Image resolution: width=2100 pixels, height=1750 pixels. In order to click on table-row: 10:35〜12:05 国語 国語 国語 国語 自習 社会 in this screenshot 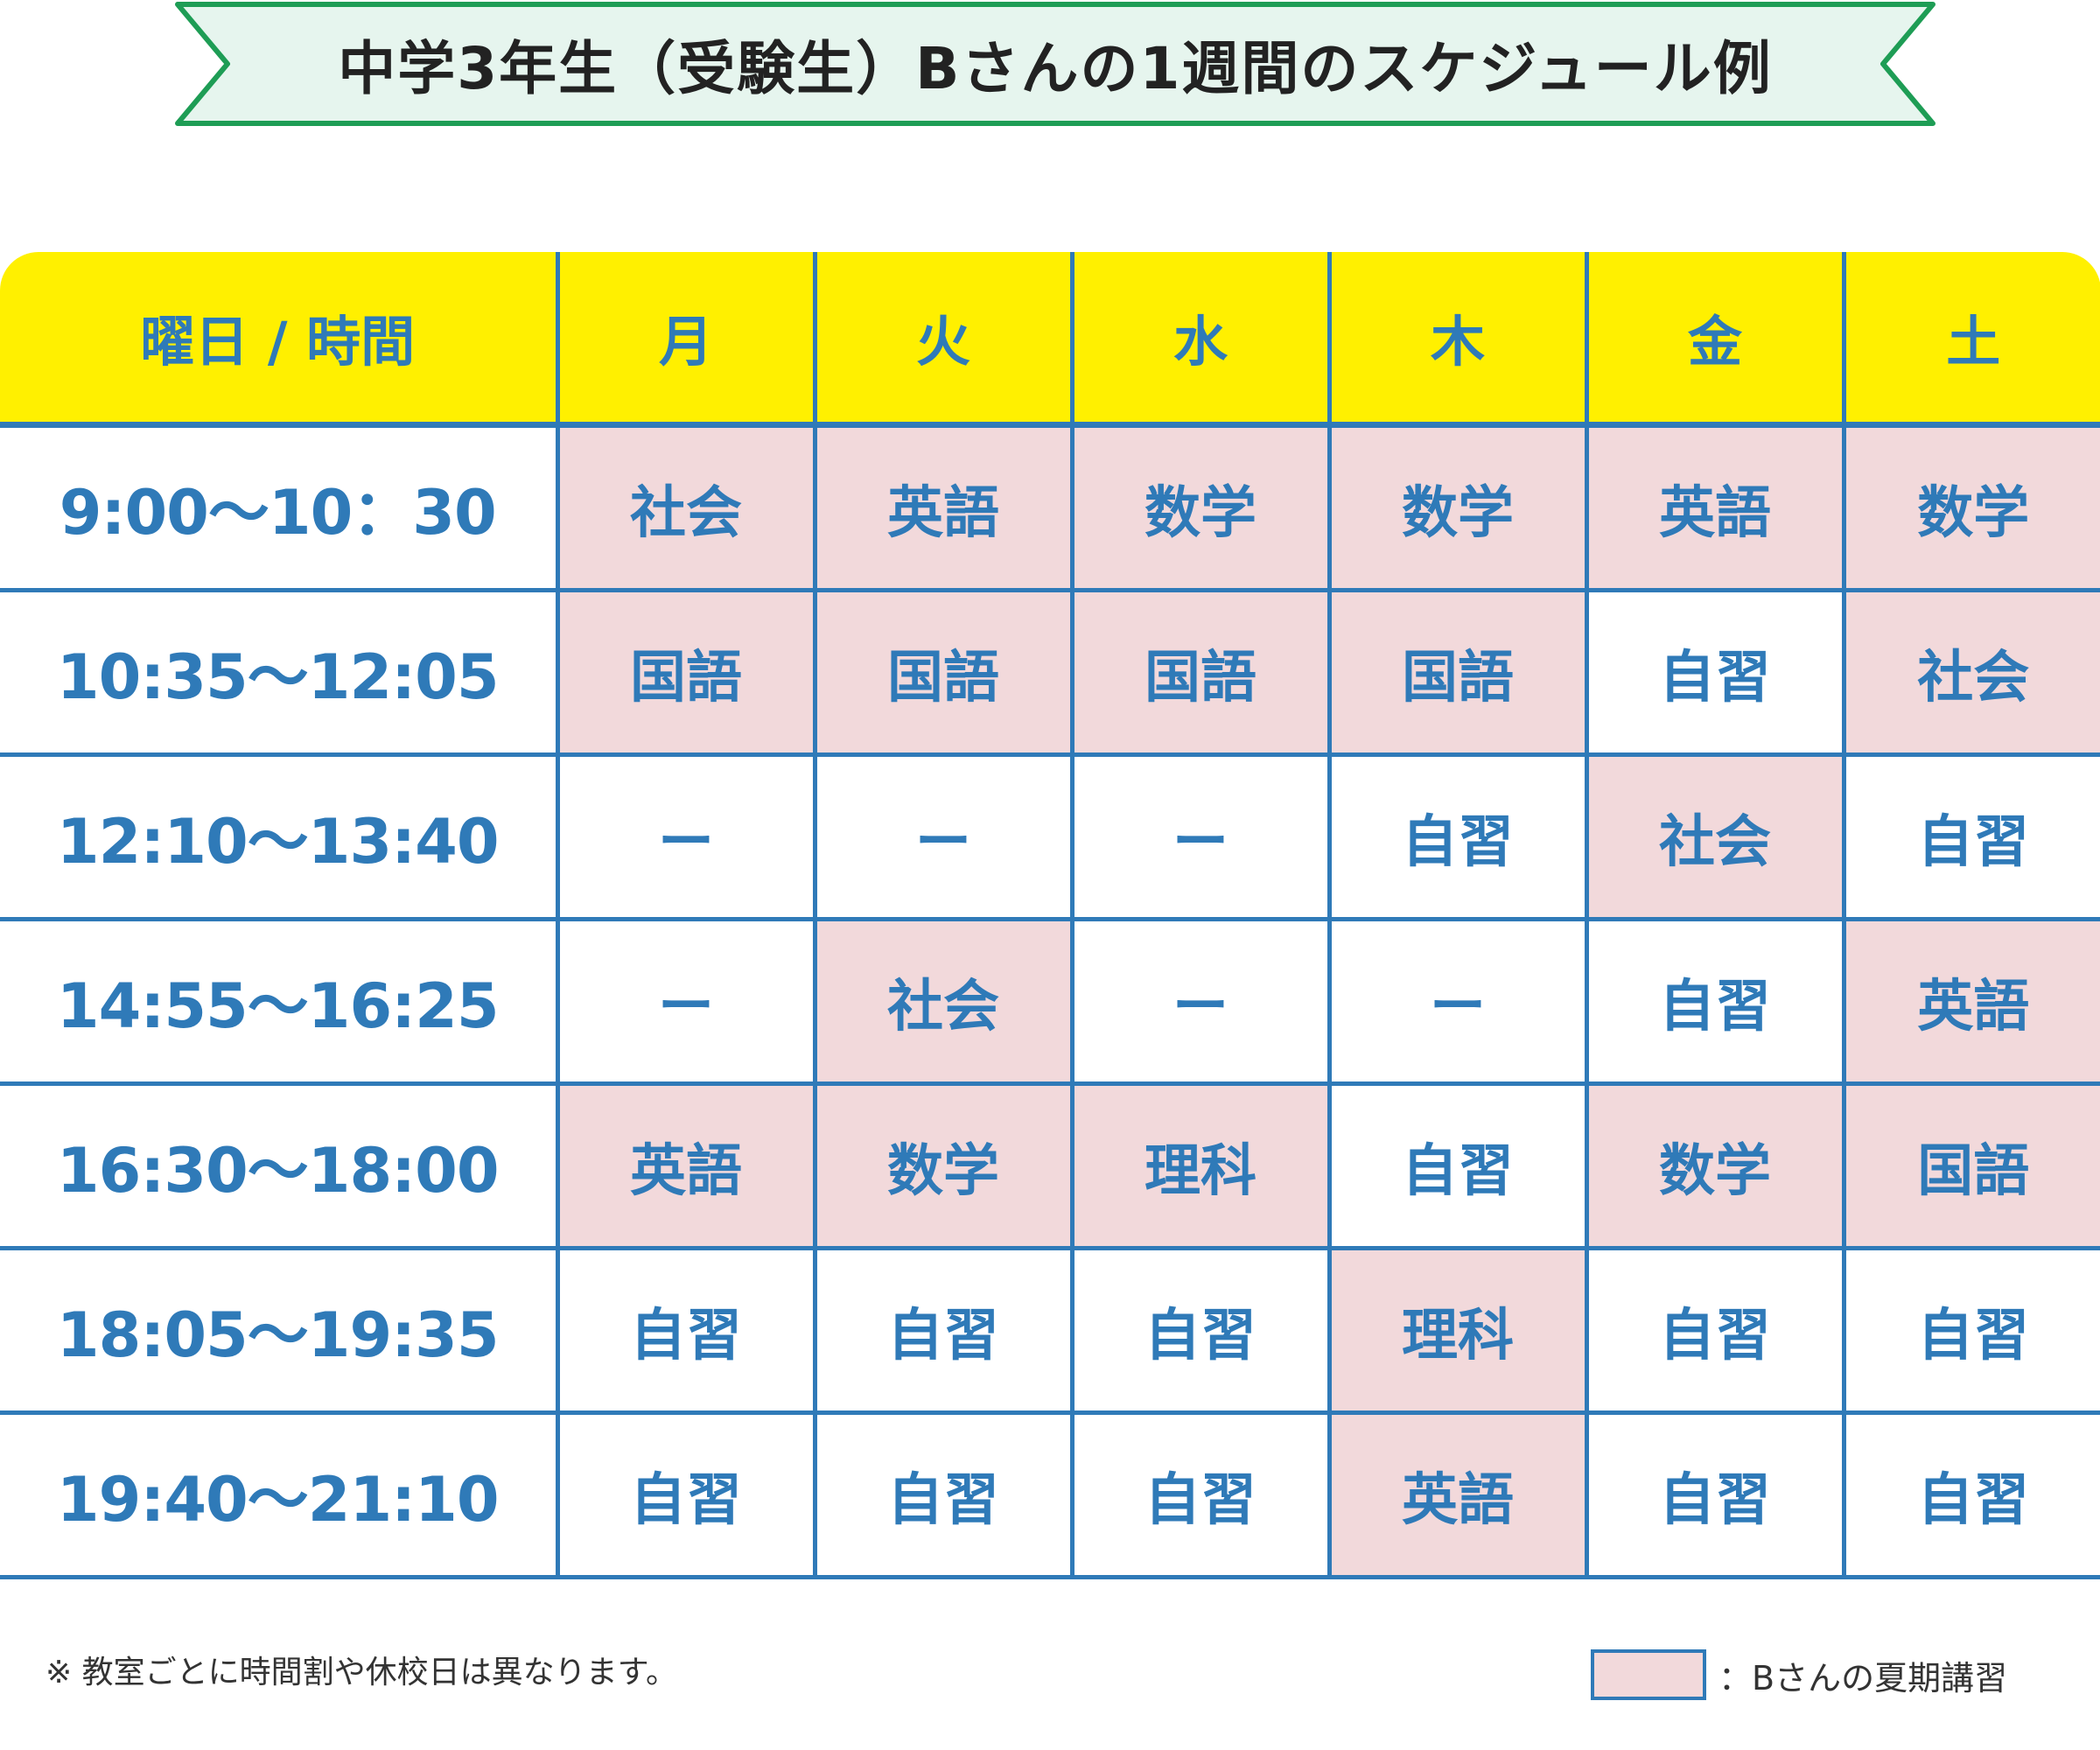, I will do `click(1050, 673)`.